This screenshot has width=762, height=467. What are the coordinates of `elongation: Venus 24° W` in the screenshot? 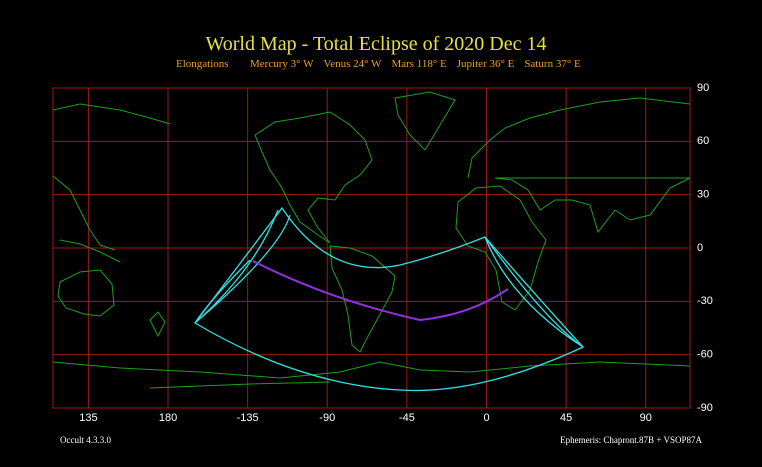 It's located at (352, 64).